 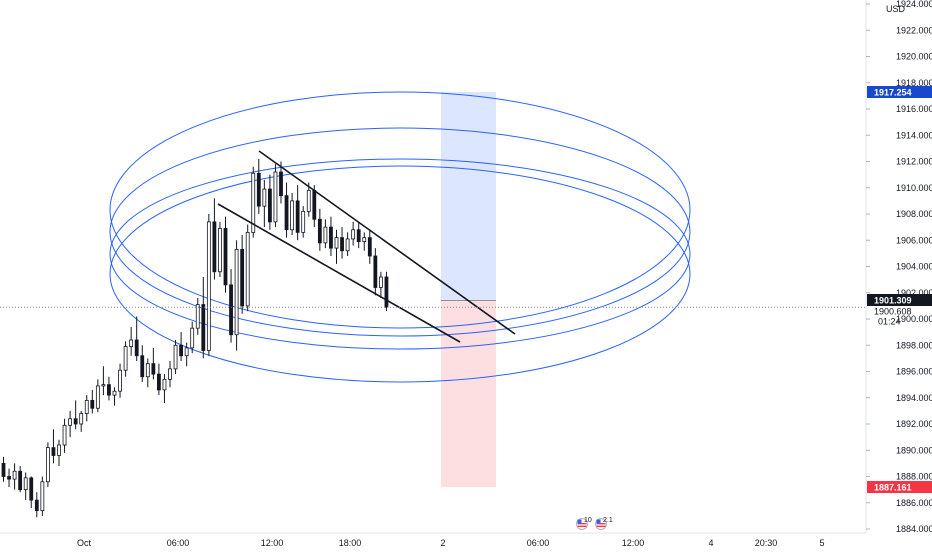 I want to click on flag-stripes, so click(x=582, y=525).